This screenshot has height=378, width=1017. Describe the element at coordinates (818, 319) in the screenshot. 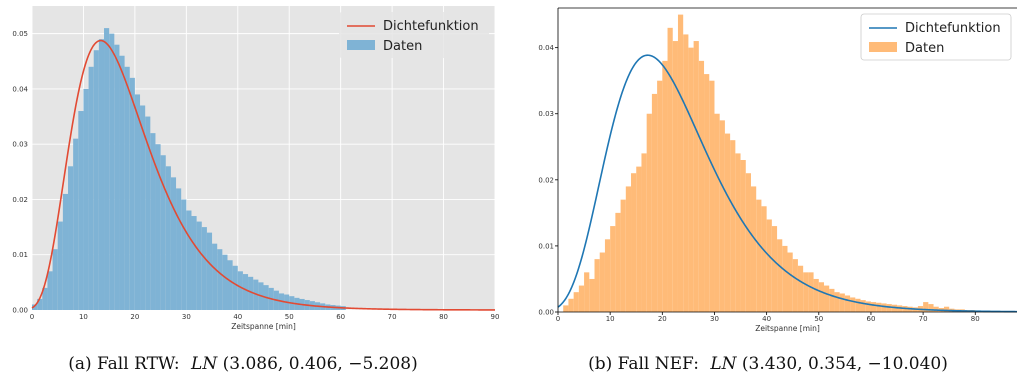

I see `x-tick-label: 50` at that location.